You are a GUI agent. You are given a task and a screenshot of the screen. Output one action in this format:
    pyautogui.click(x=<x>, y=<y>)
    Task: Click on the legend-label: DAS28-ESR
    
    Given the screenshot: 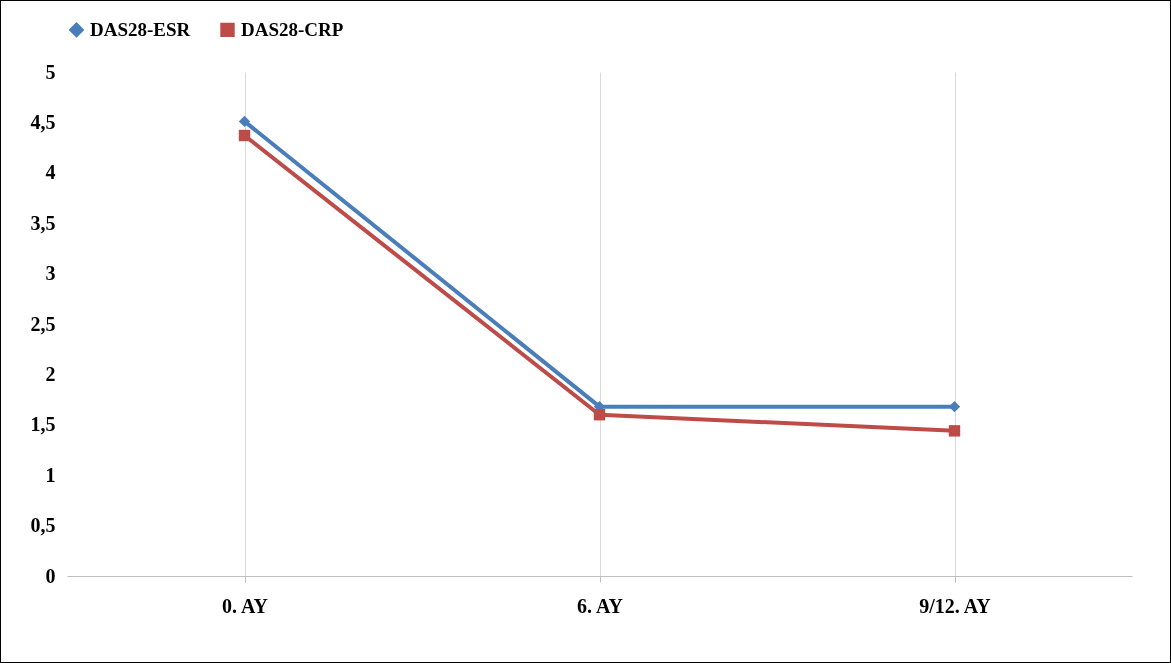 What is the action you would take?
    pyautogui.click(x=140, y=29)
    